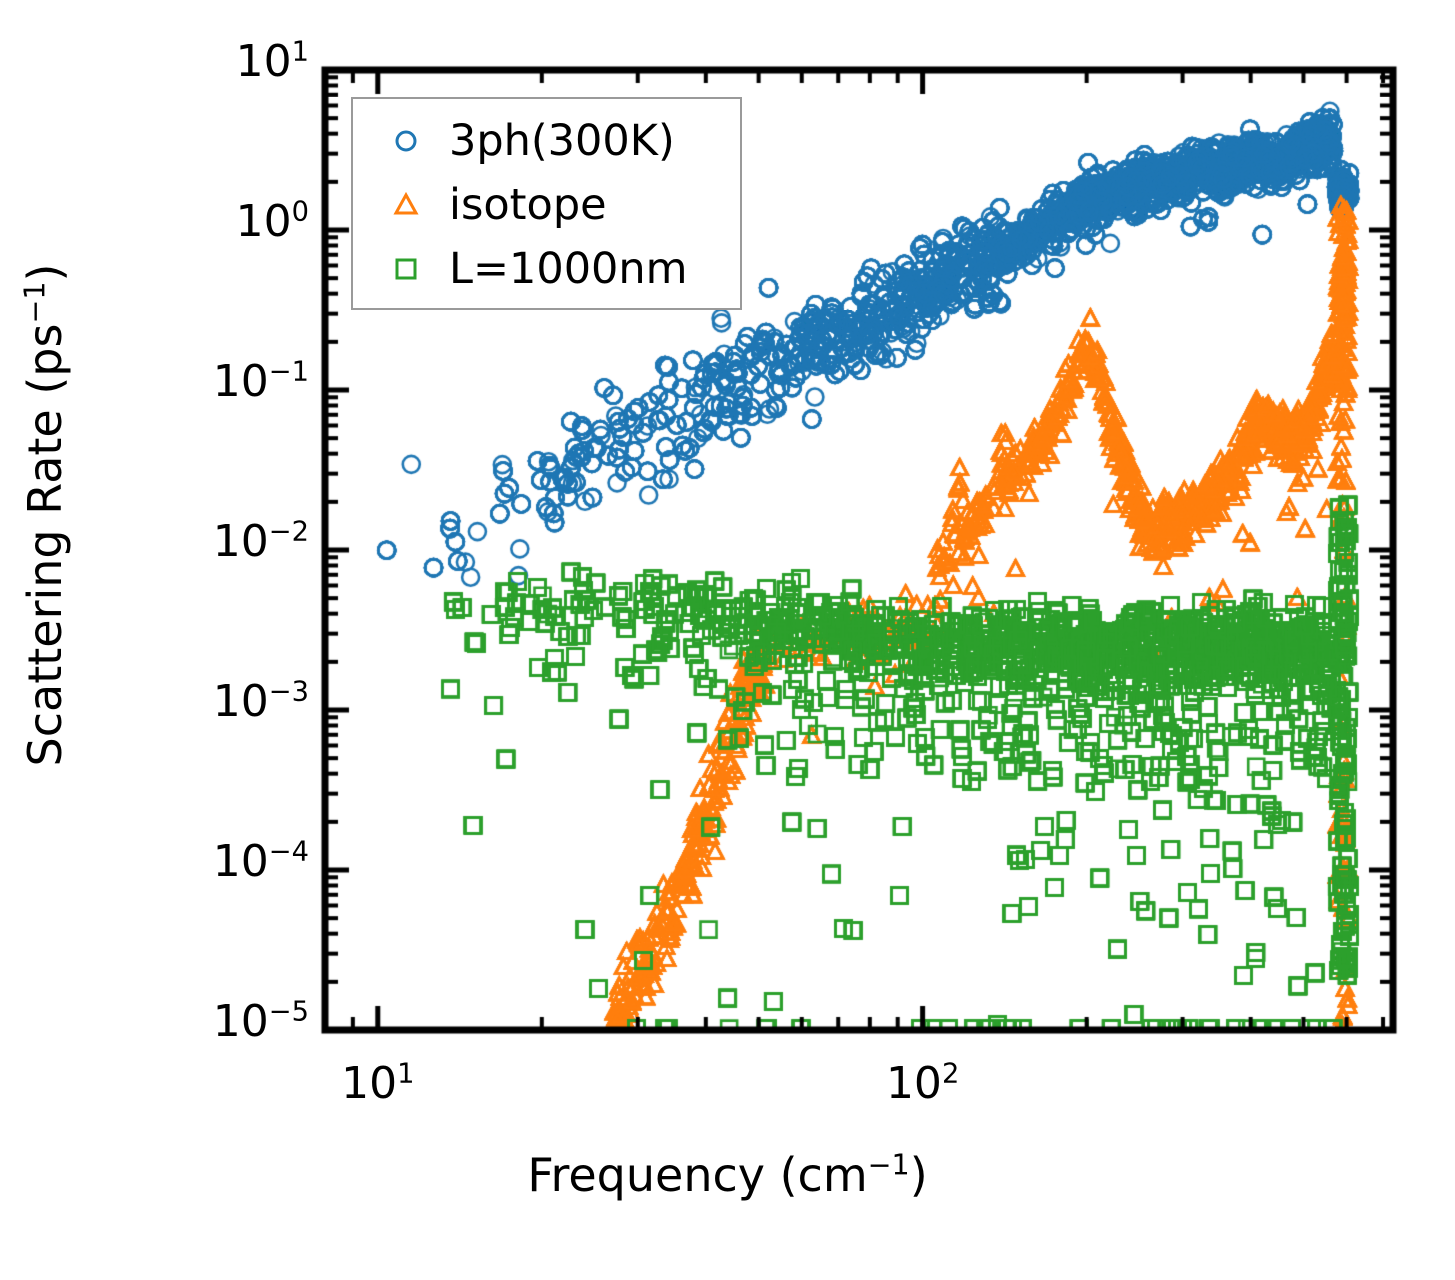 The image size is (1455, 1280). What do you see at coordinates (260, 1021) in the screenshot?
I see `ytick-label: 10⁻⁵` at bounding box center [260, 1021].